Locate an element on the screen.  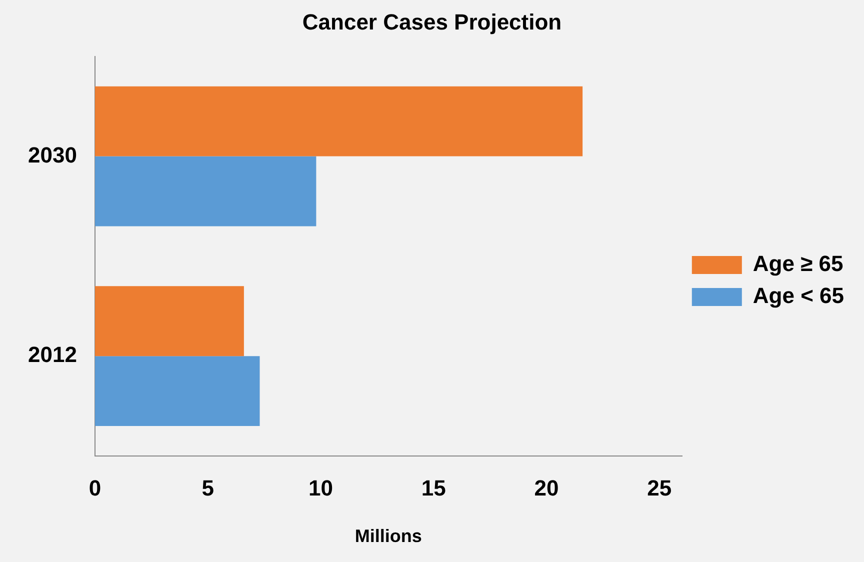
x-tick-label: 15 is located at coordinates (433, 487).